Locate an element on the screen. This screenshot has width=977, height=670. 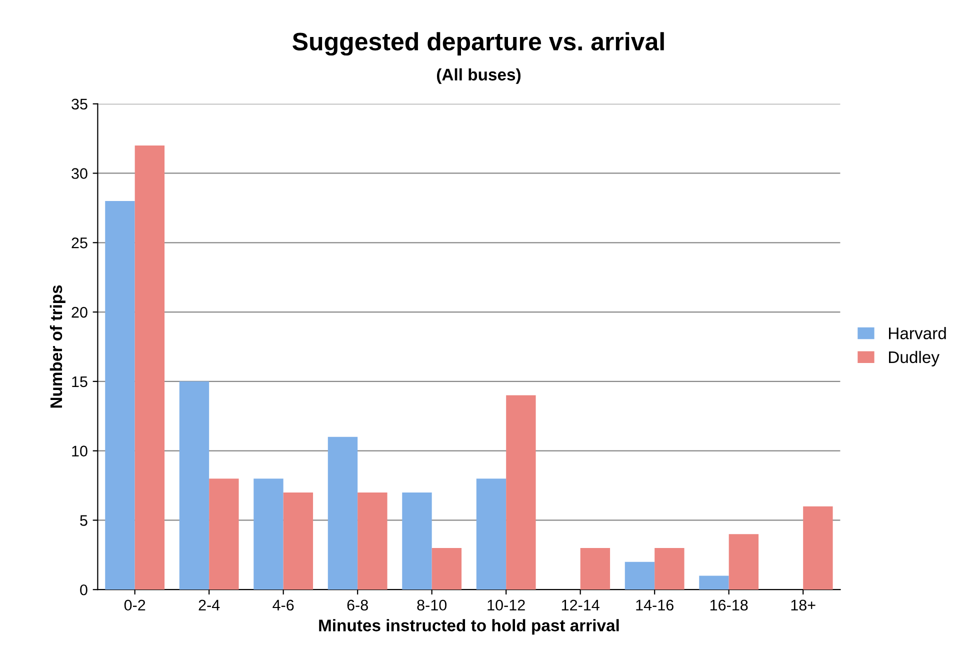
x-tick-label: 2-4 is located at coordinates (209, 605).